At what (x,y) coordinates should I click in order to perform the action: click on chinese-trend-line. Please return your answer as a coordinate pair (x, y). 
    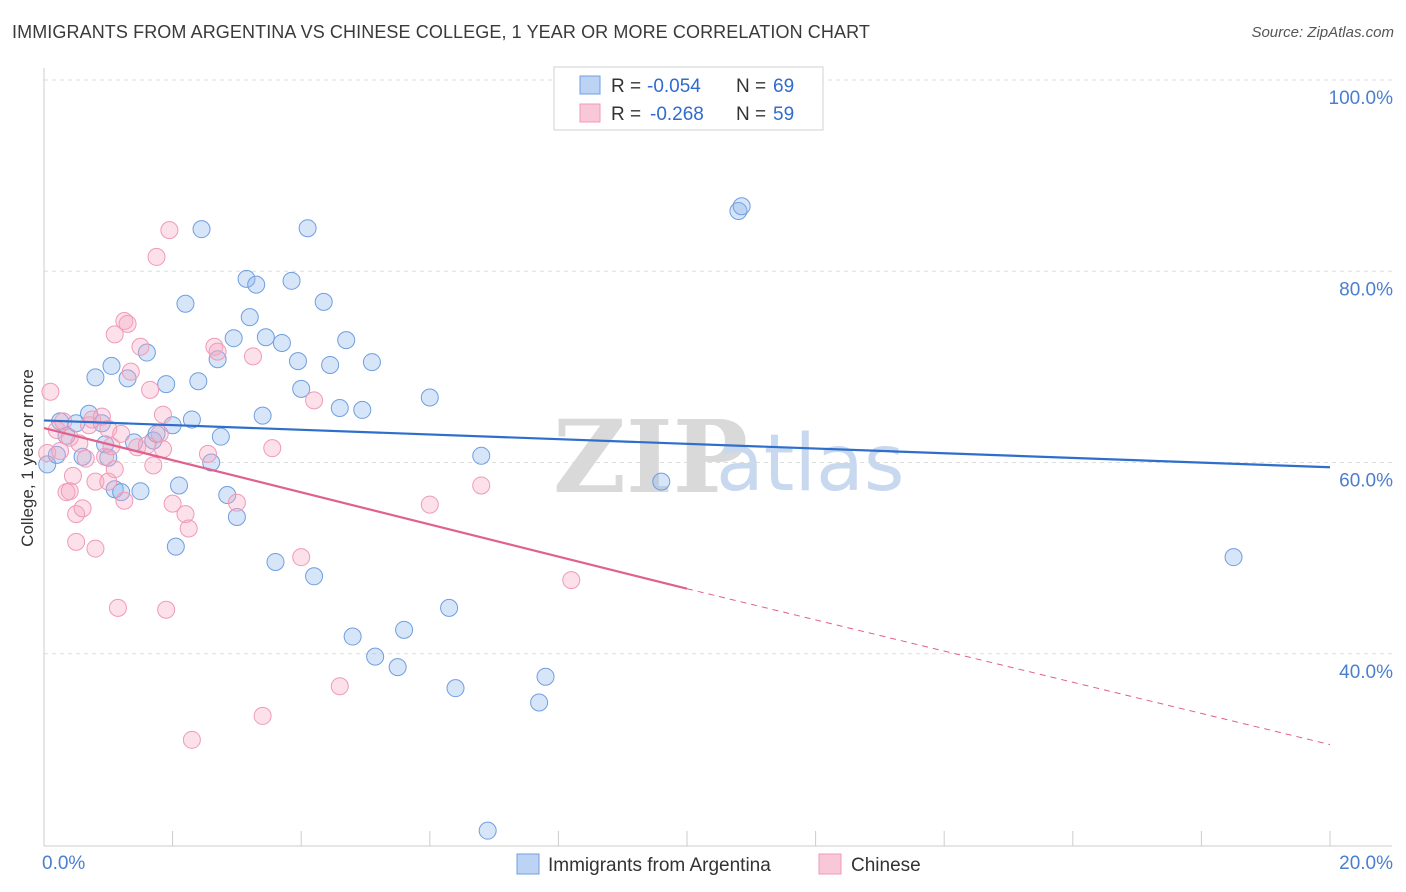
    Looking at the image, I should click on (365, 508).